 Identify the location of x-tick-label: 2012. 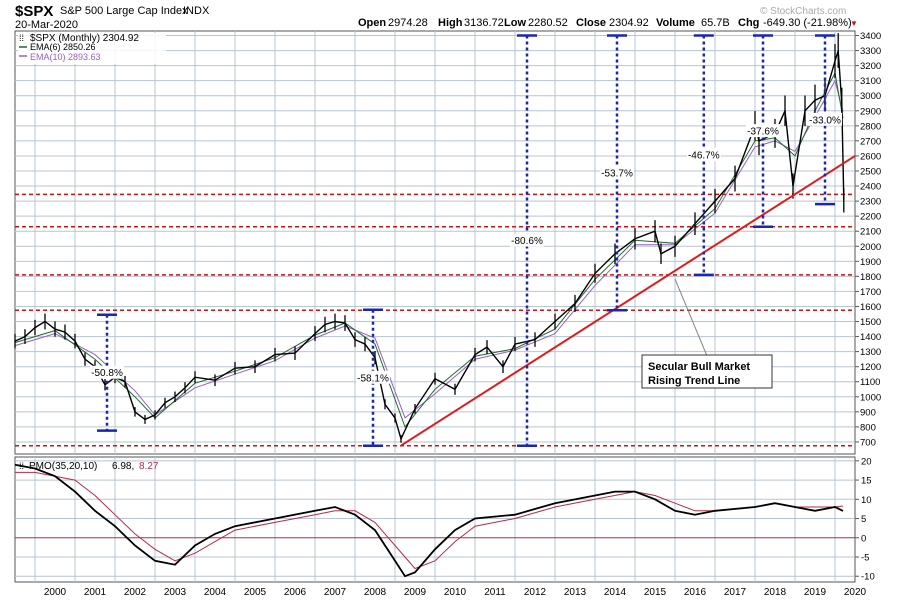
(535, 592).